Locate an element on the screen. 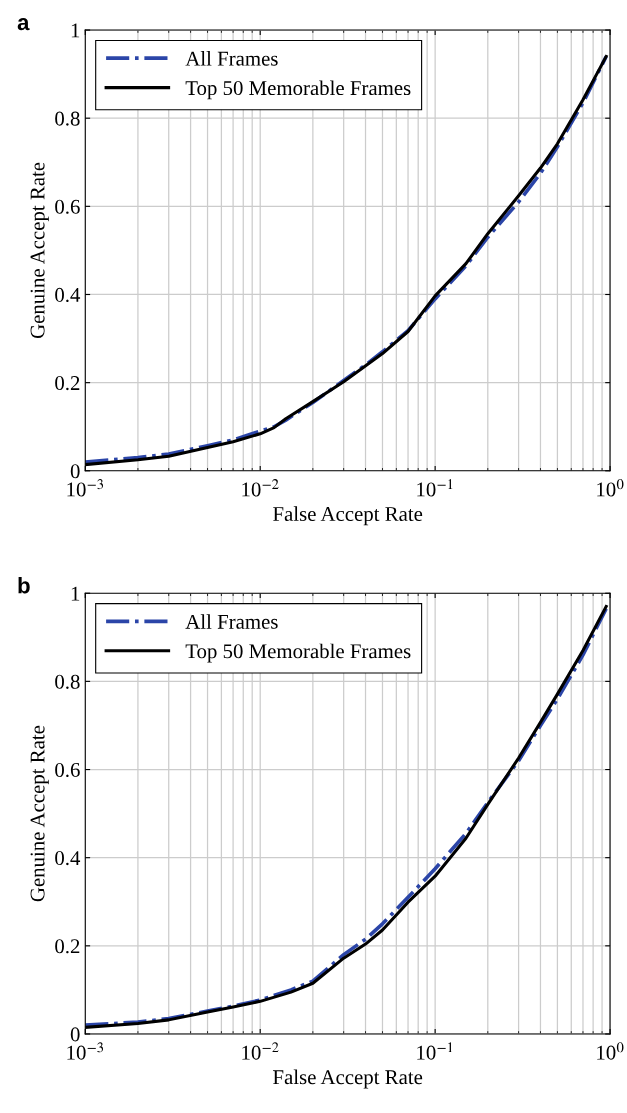  chart-title: a is located at coordinates (23, 24).